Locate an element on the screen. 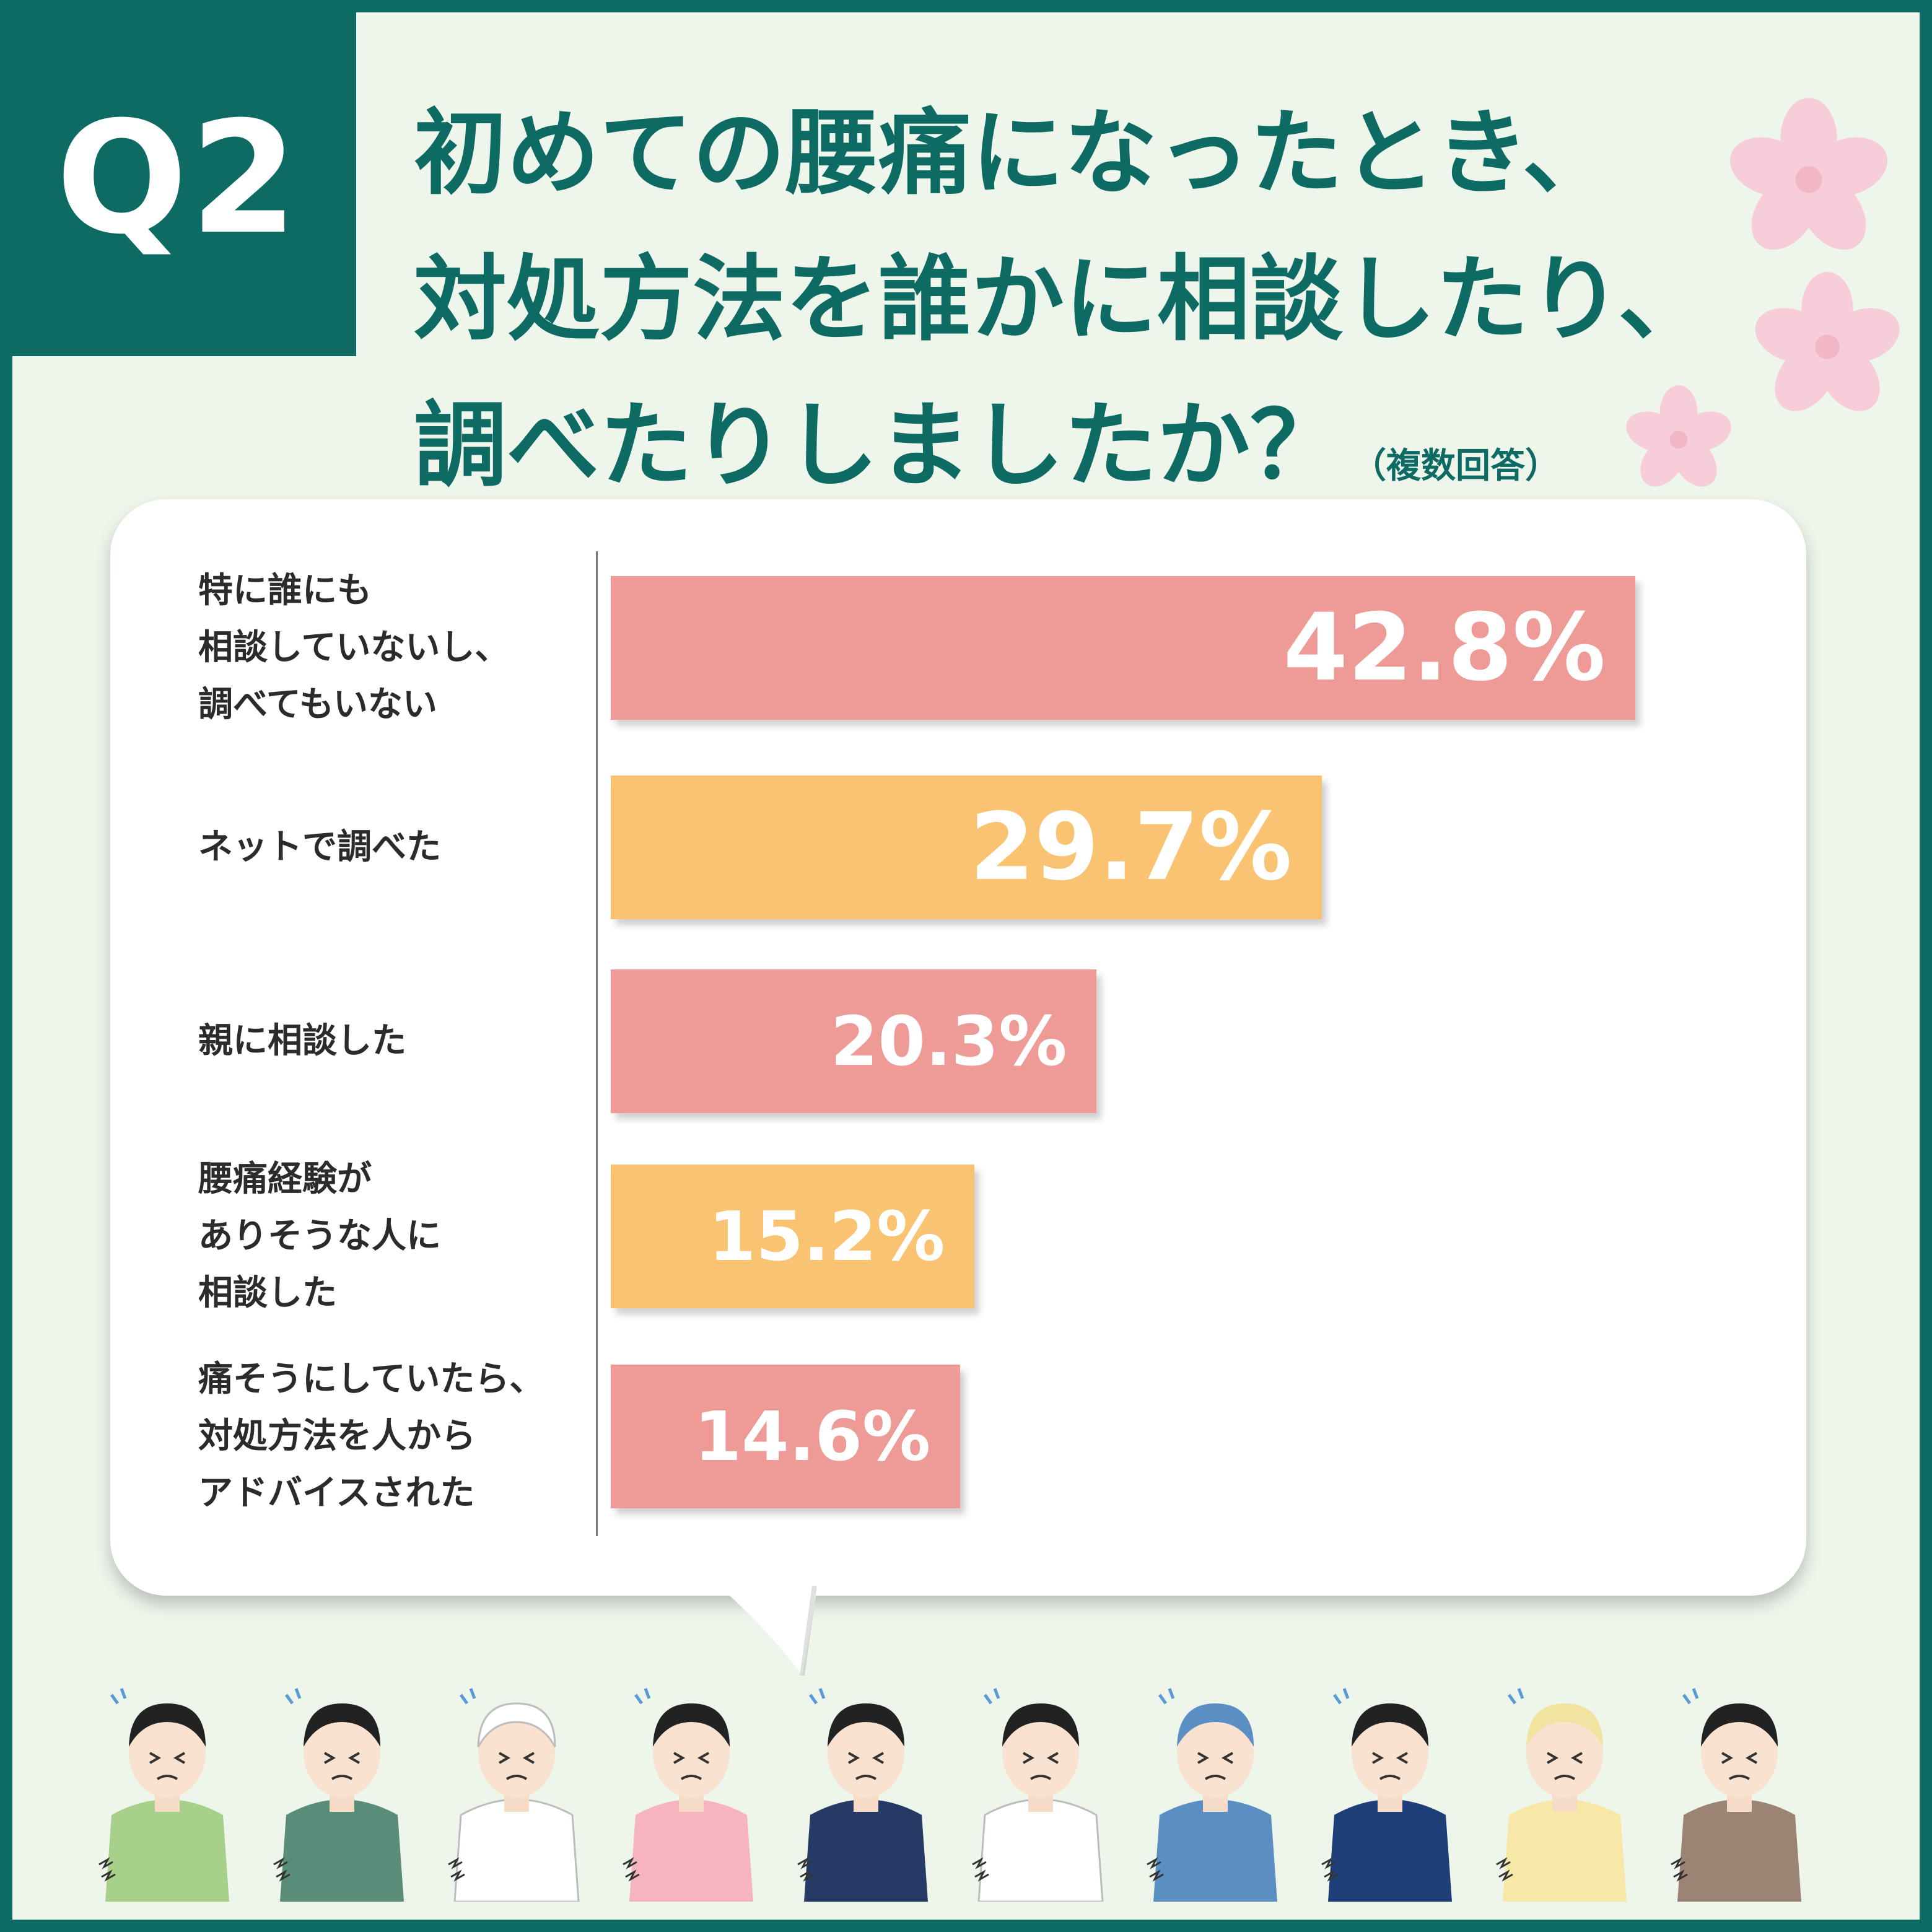 The height and width of the screenshot is (1932, 1932). kitchen-staff-woman-icon is located at coordinates (1561, 1795).